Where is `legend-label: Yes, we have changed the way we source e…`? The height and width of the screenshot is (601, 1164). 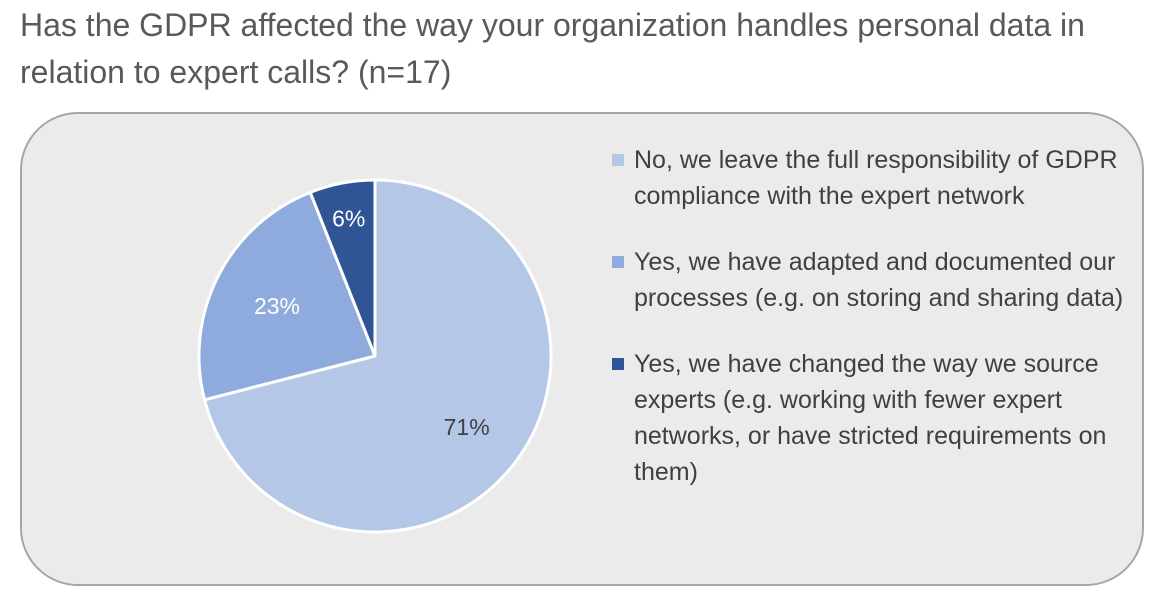
legend-label: Yes, we have changed the way we source e… is located at coordinates (870, 418).